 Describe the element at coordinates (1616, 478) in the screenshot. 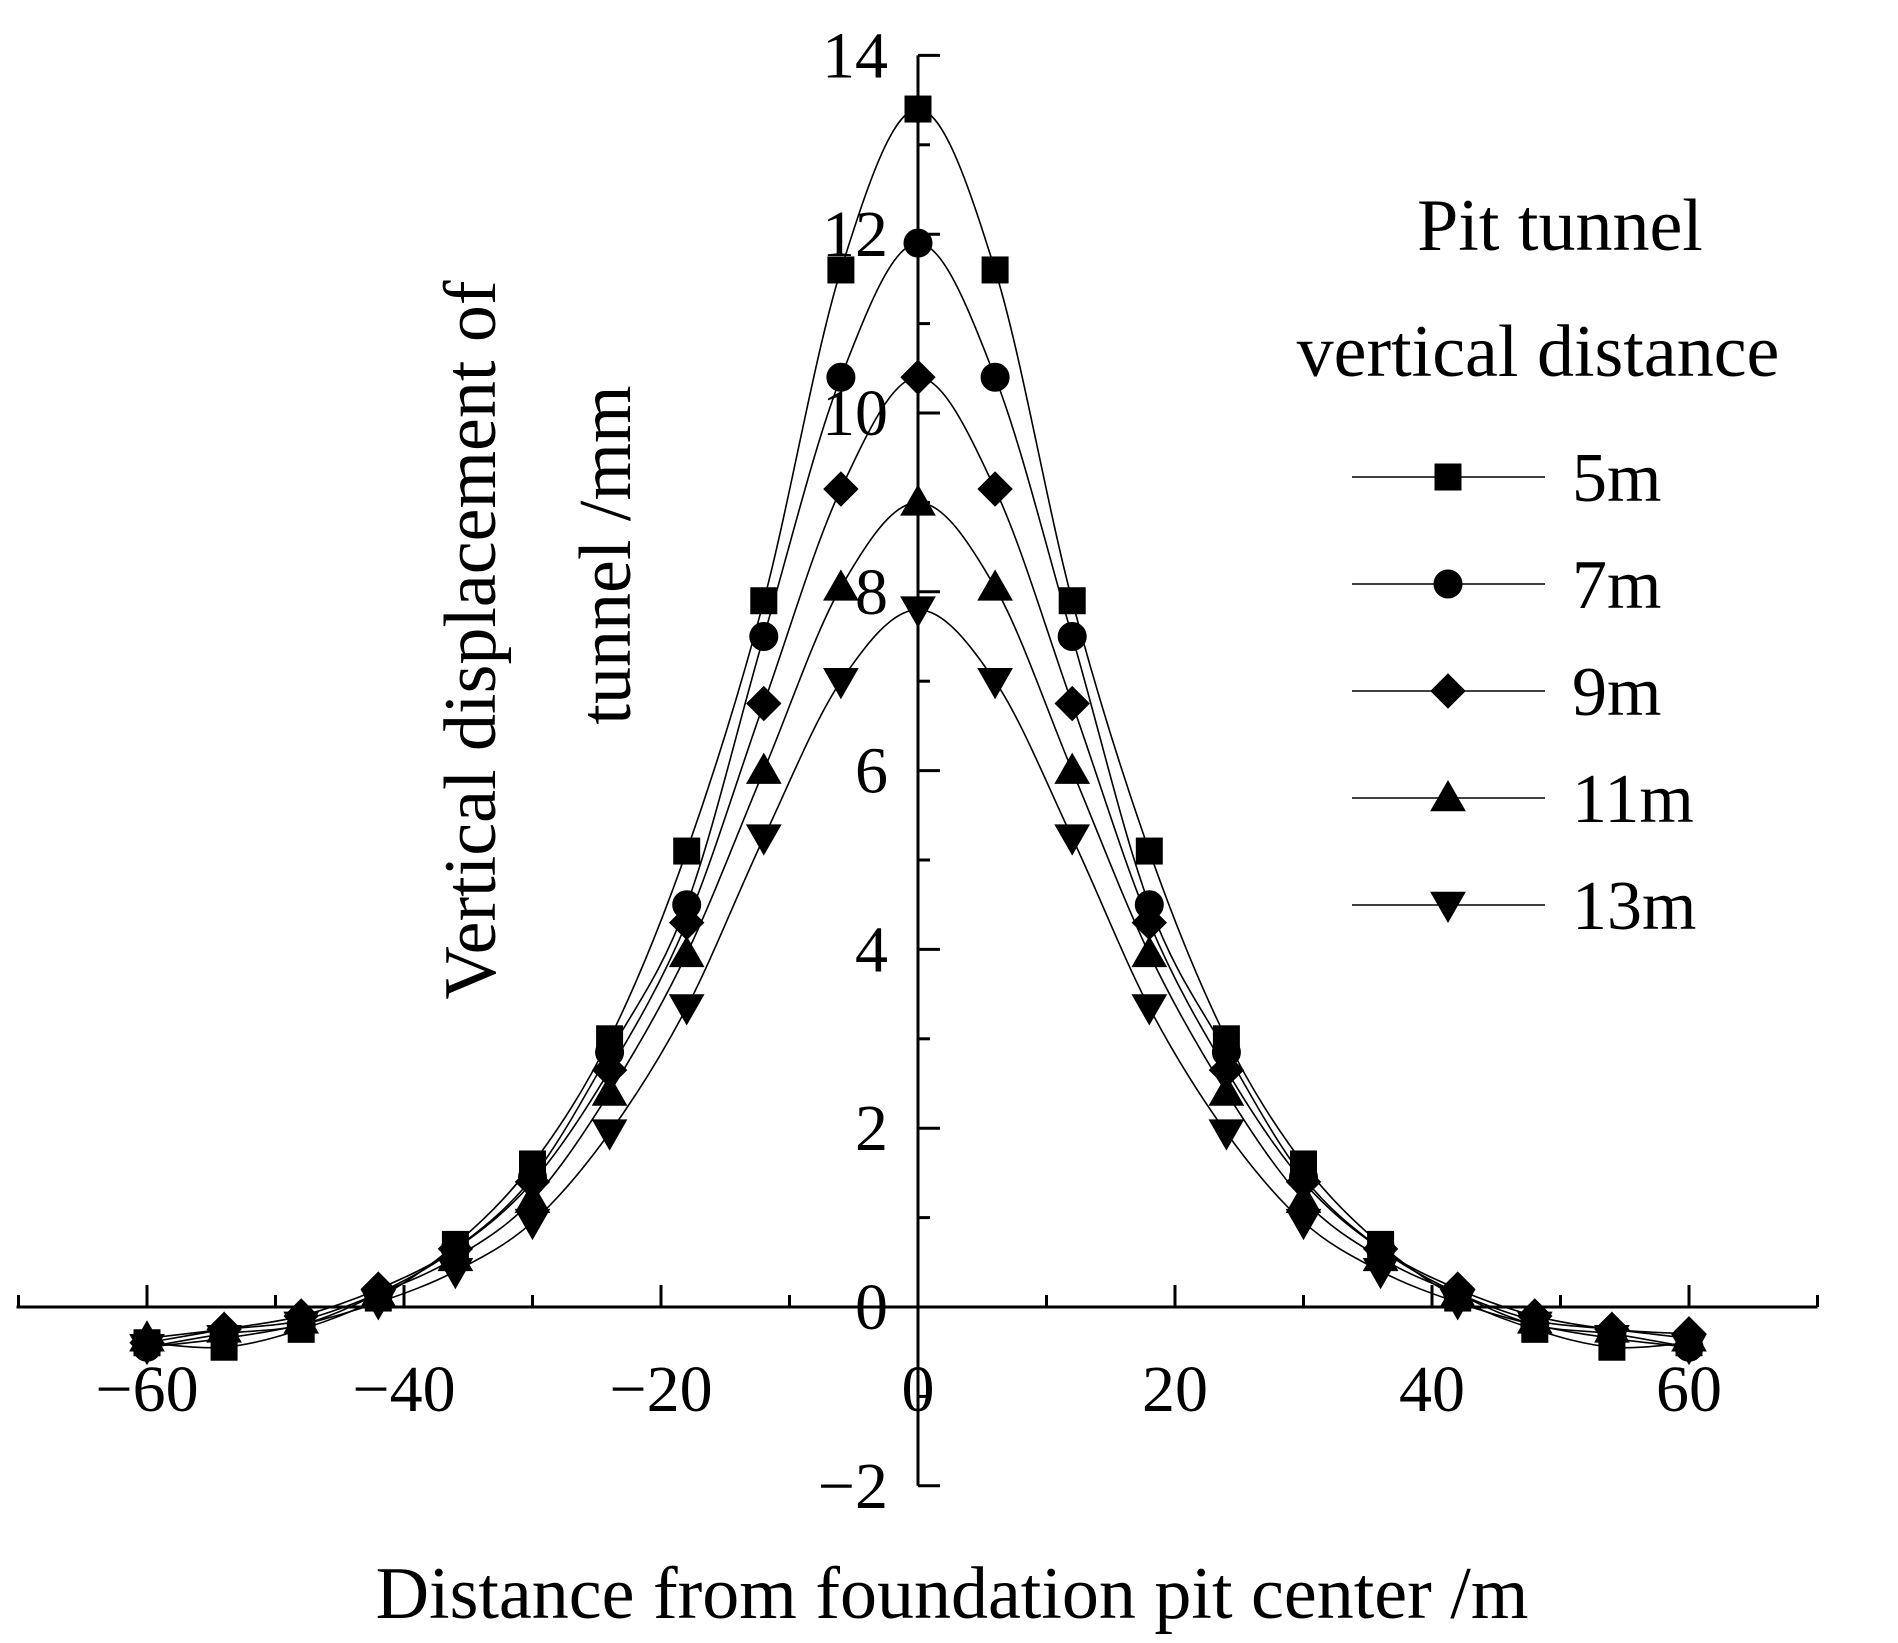

I see `legend-label-5m: 5m` at that location.